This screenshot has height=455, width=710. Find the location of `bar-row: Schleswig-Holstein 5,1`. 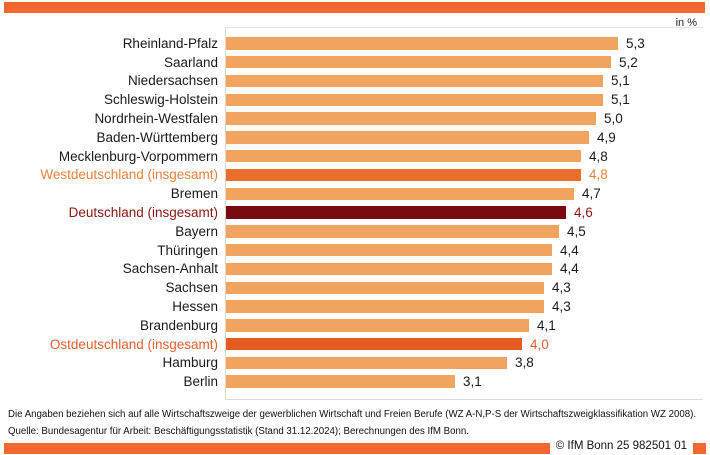

bar-row: Schleswig-Holstein 5,1 is located at coordinates (357, 99).